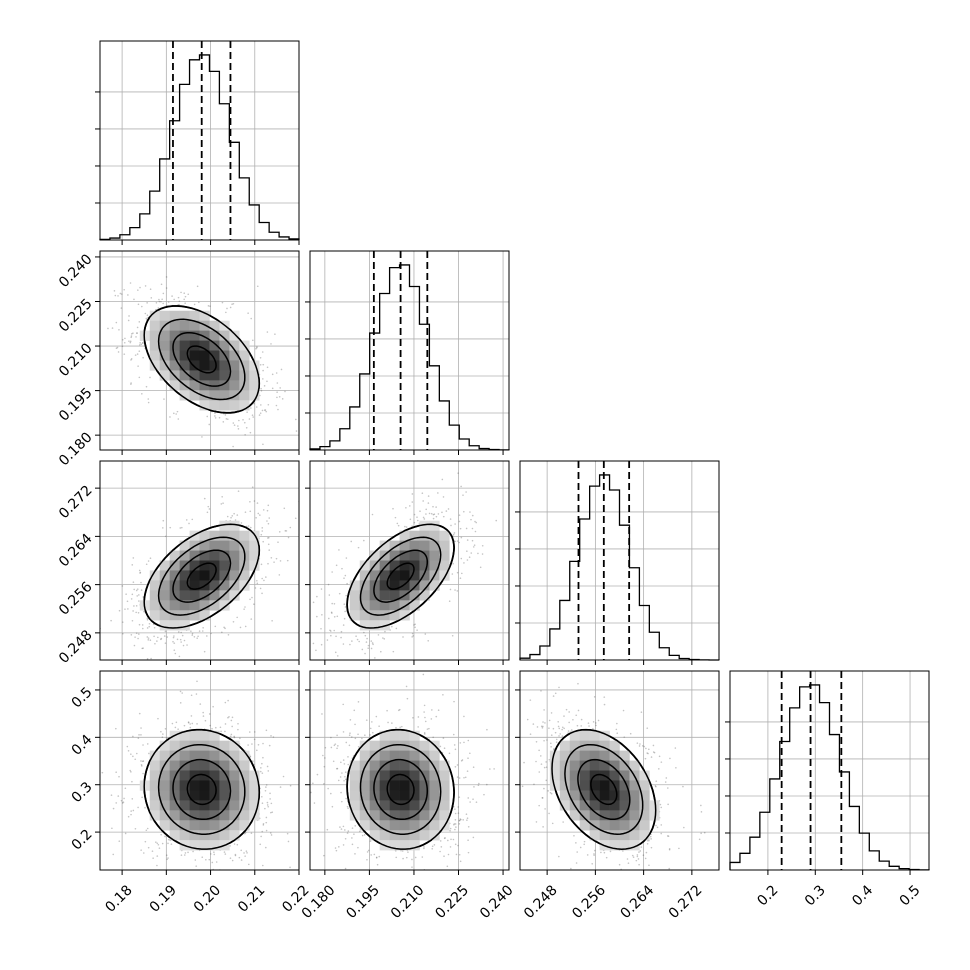  I want to click on y-tick-label-2-3: 0.272, so click(76, 502).